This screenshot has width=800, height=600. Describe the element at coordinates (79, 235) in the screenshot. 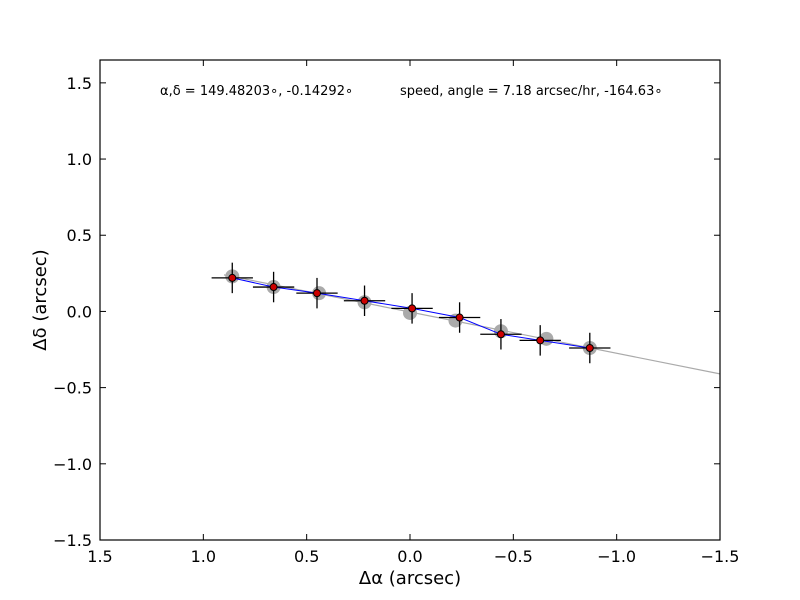

I see `y-tick-label: 0.5` at that location.